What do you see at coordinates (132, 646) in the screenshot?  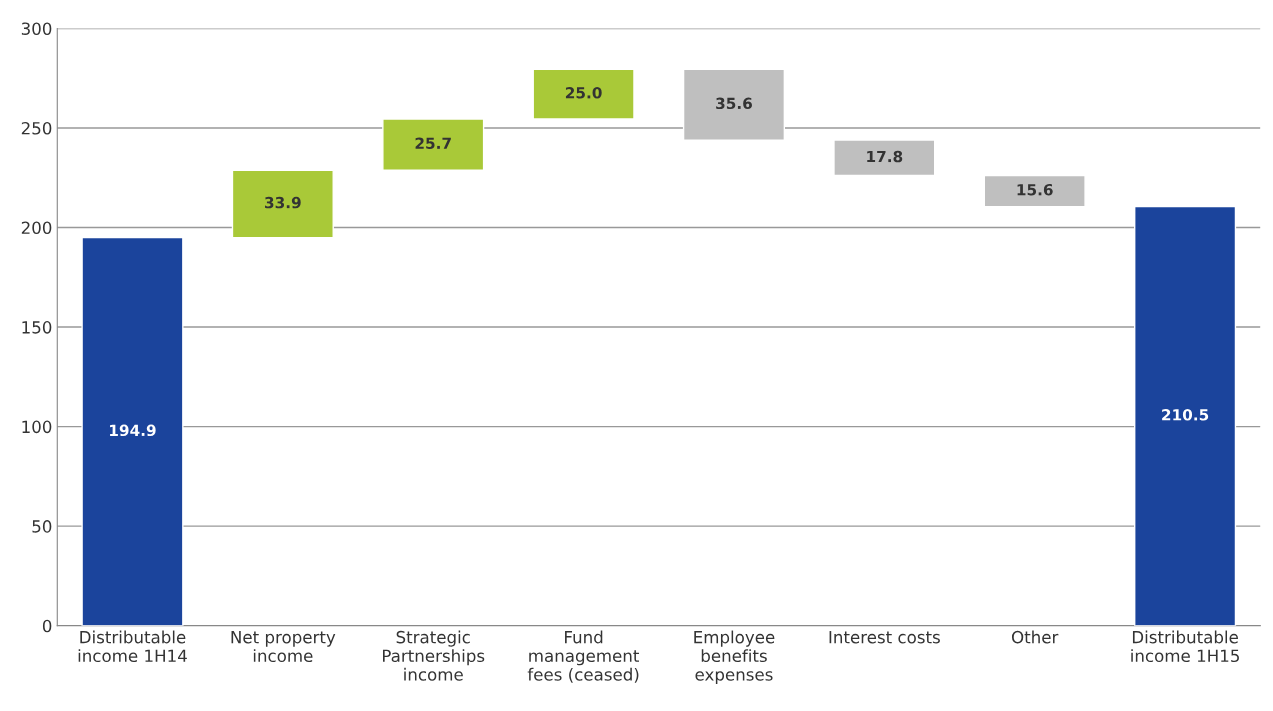 I see `x-tick-label: Distributable income 1H14` at bounding box center [132, 646].